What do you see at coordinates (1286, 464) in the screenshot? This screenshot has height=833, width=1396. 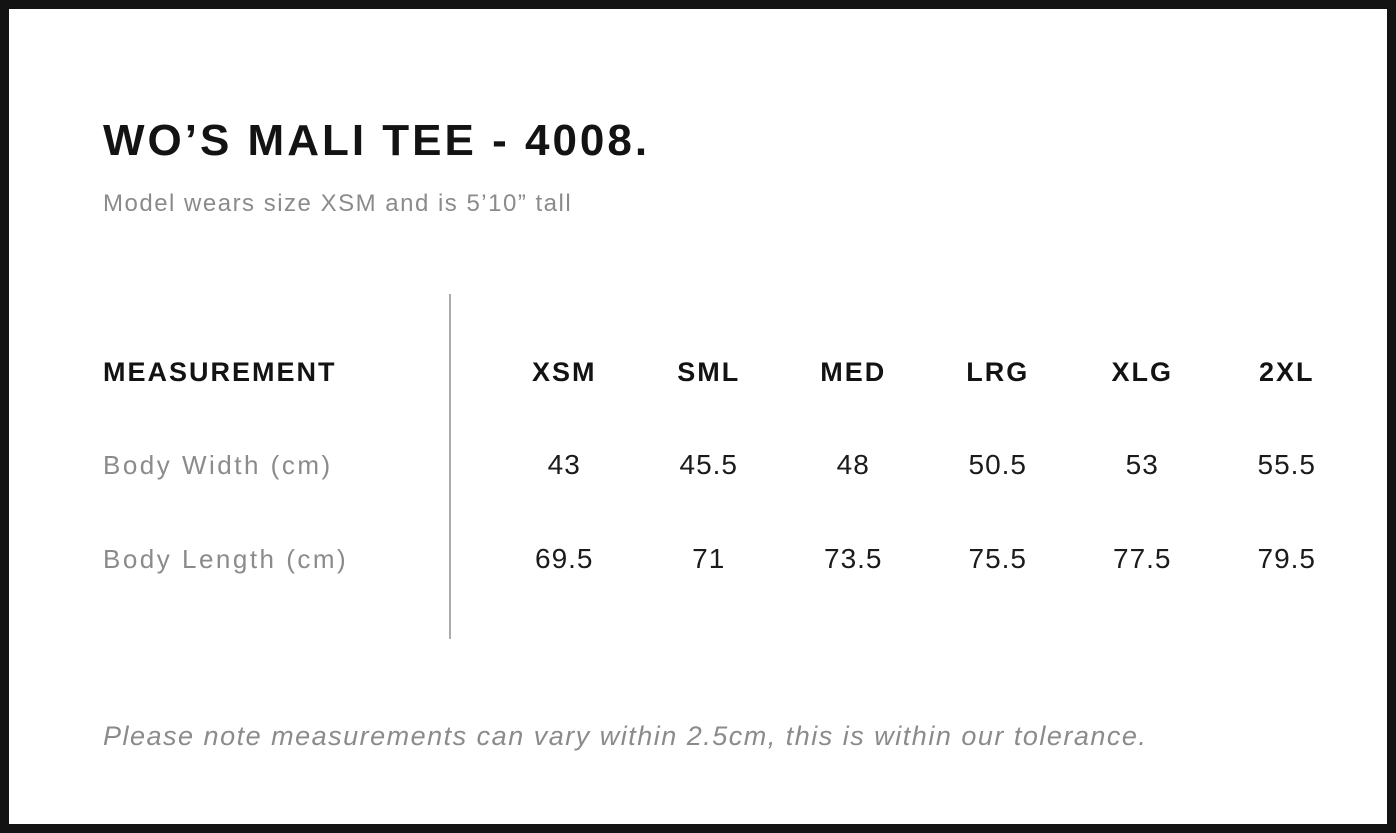 I see `body-width-value-2xl: 55.5` at bounding box center [1286, 464].